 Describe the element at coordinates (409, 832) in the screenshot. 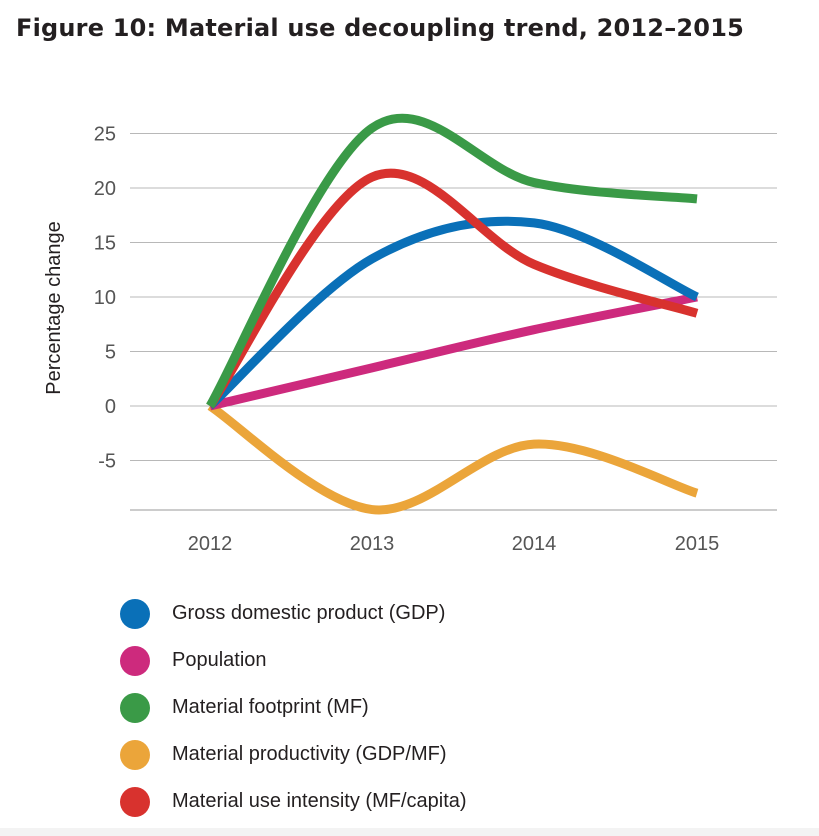

I see `footer-strip` at that location.